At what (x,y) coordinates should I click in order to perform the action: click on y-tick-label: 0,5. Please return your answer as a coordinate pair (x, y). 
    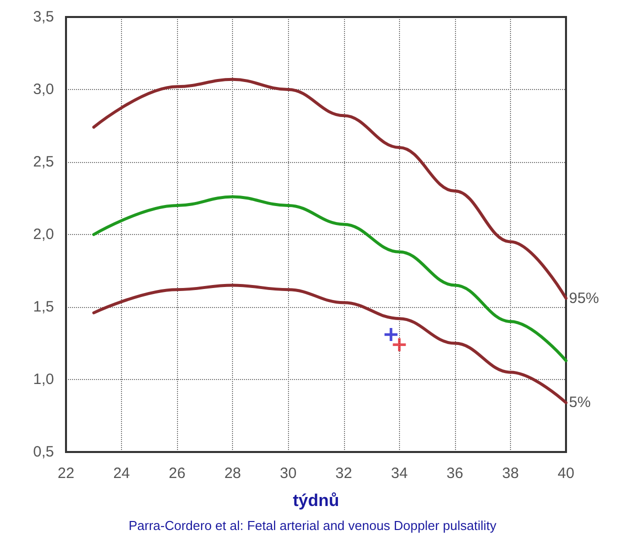
    Looking at the image, I should click on (43, 452).